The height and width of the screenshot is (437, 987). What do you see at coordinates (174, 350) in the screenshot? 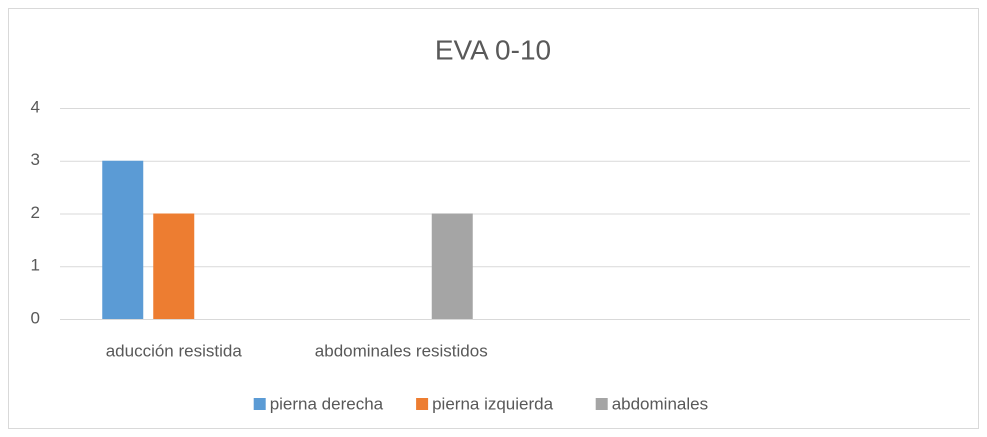
I see `x-tick-label: aducción resistida` at bounding box center [174, 350].